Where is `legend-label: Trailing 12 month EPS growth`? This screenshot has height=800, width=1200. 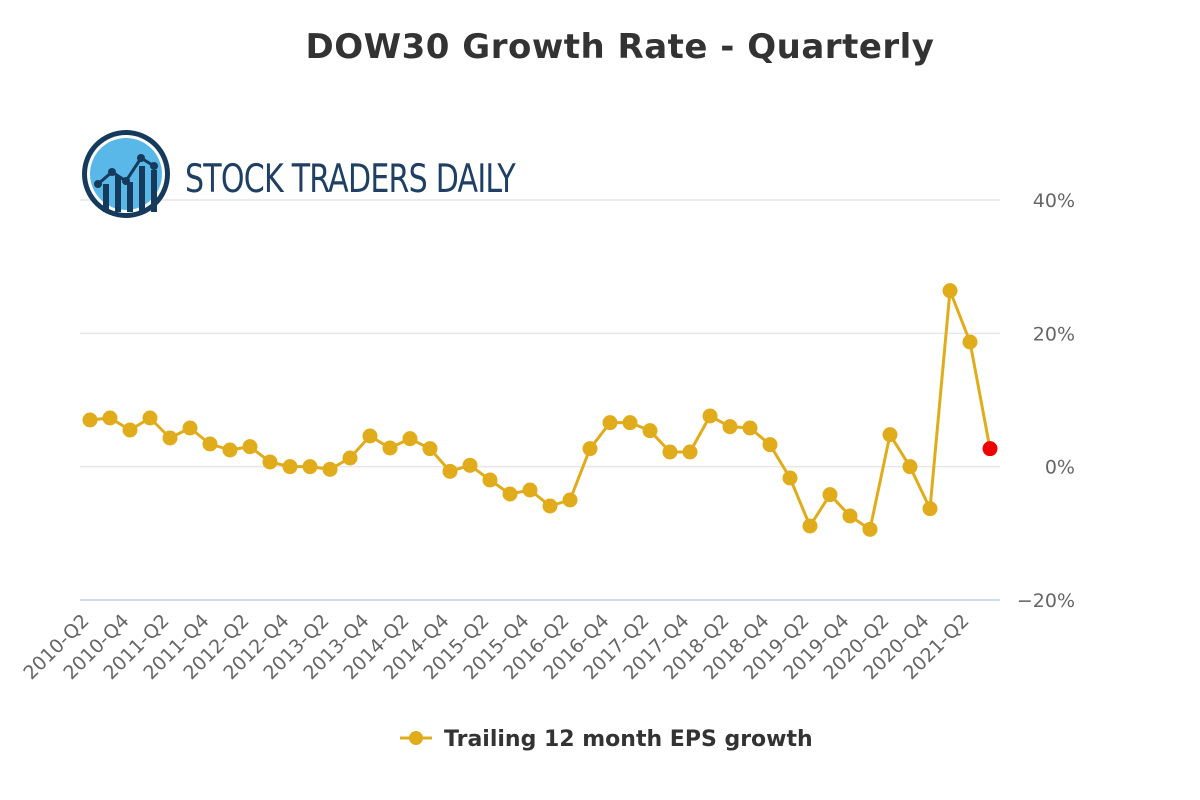 legend-label: Trailing 12 month EPS growth is located at coordinates (628, 739).